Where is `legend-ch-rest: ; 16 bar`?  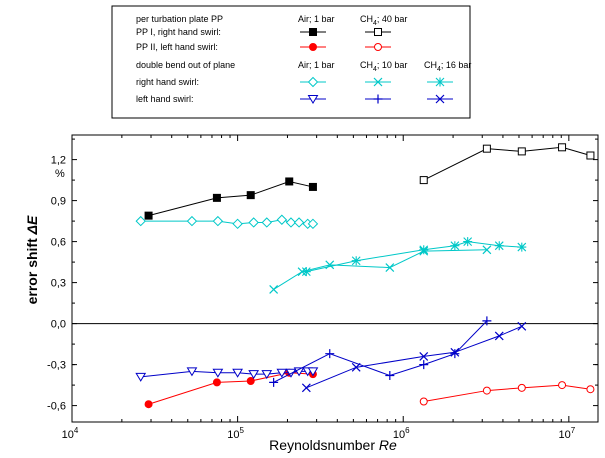
legend-ch-rest: ; 16 bar is located at coordinates (456, 65).